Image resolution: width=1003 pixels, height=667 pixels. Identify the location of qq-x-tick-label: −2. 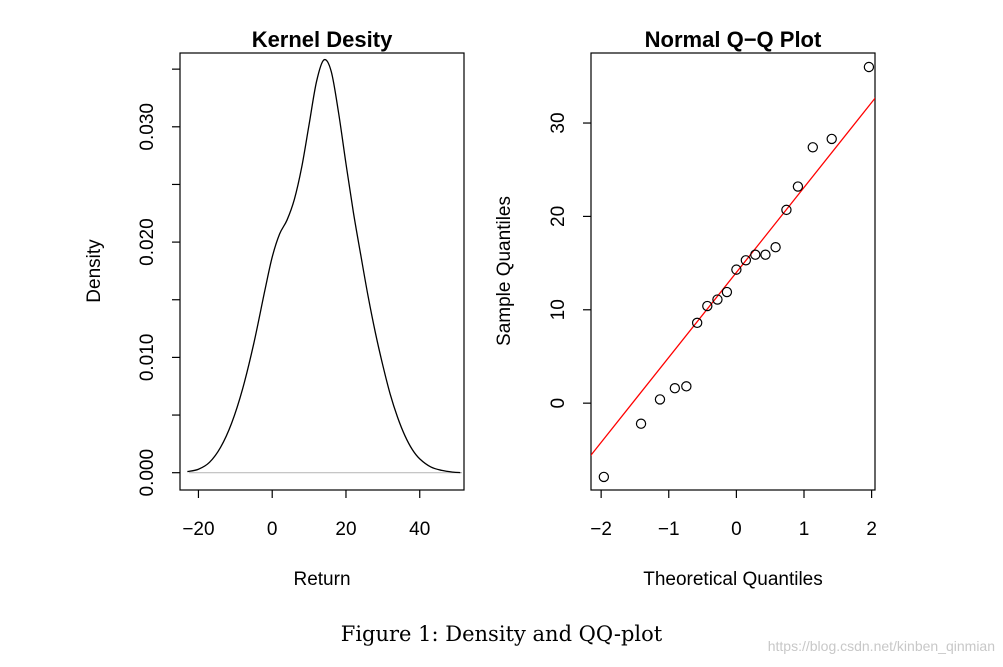
(601, 529).